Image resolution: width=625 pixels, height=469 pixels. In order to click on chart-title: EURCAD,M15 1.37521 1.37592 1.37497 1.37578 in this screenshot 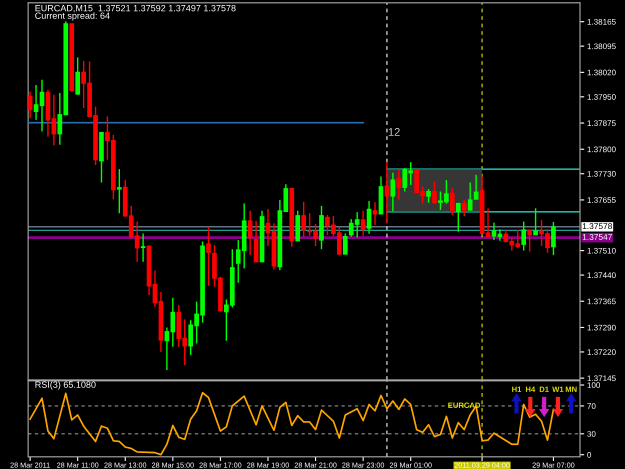, I will do `click(135, 8)`.